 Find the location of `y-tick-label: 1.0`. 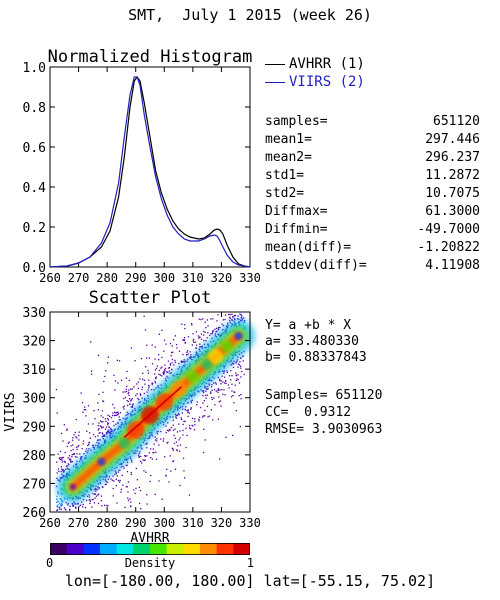

y-tick-label: 1.0 is located at coordinates (34, 68).